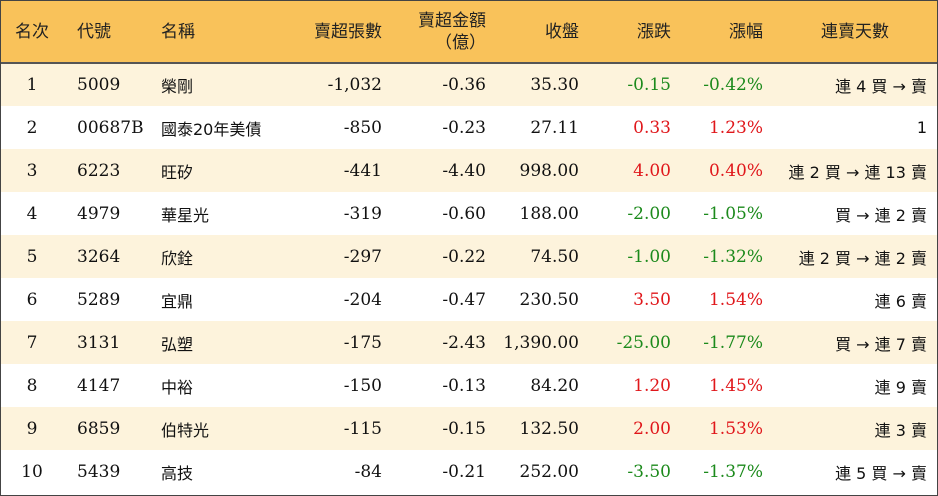  I want to click on close-cell: 35.30, so click(554, 85).